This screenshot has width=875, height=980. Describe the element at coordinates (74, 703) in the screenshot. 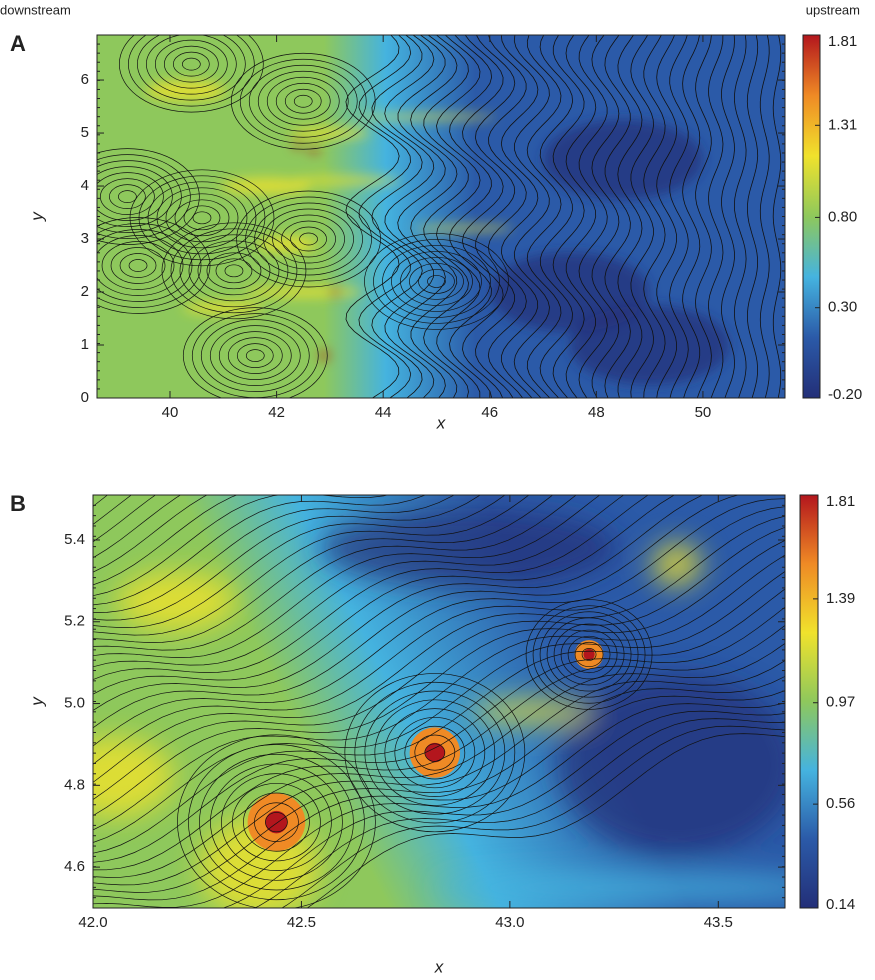

I see `y-tick-label: 5.0` at that location.